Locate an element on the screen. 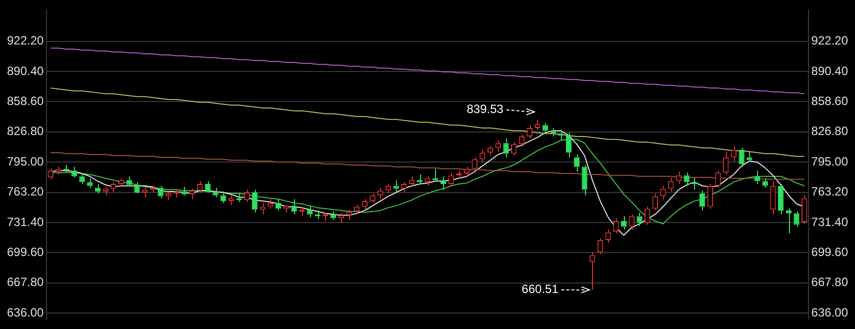 The image size is (855, 329). y-tick-label: 858.60 is located at coordinates (25, 101).